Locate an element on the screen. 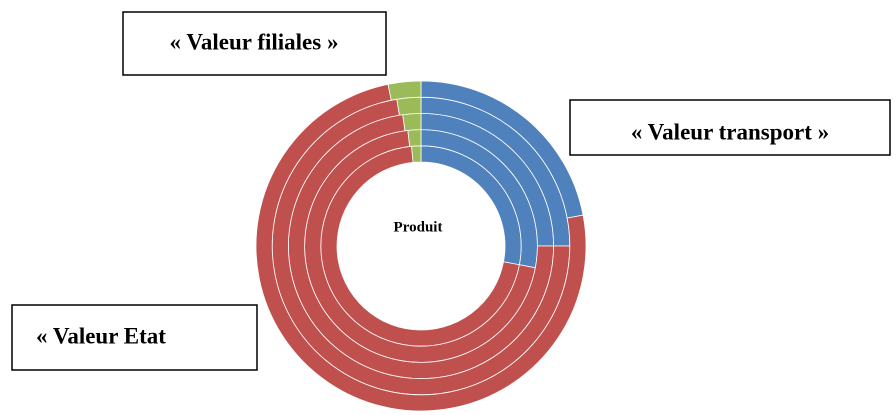 Image resolution: width=896 pixels, height=415 pixels. center-label: Produit is located at coordinates (418, 227).